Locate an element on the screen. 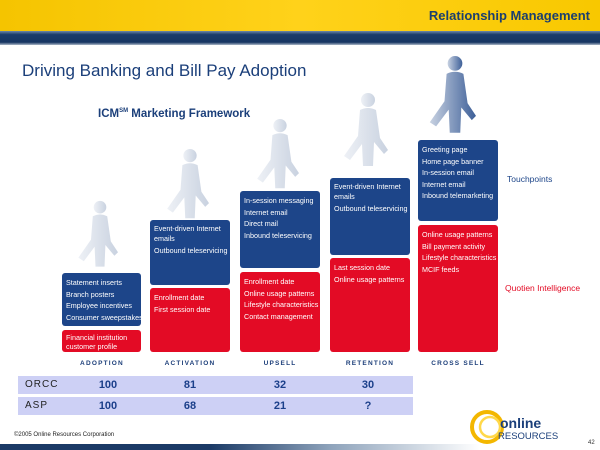 The height and width of the screenshot is (450, 600). stage-label: UPSELL is located at coordinates (280, 363).